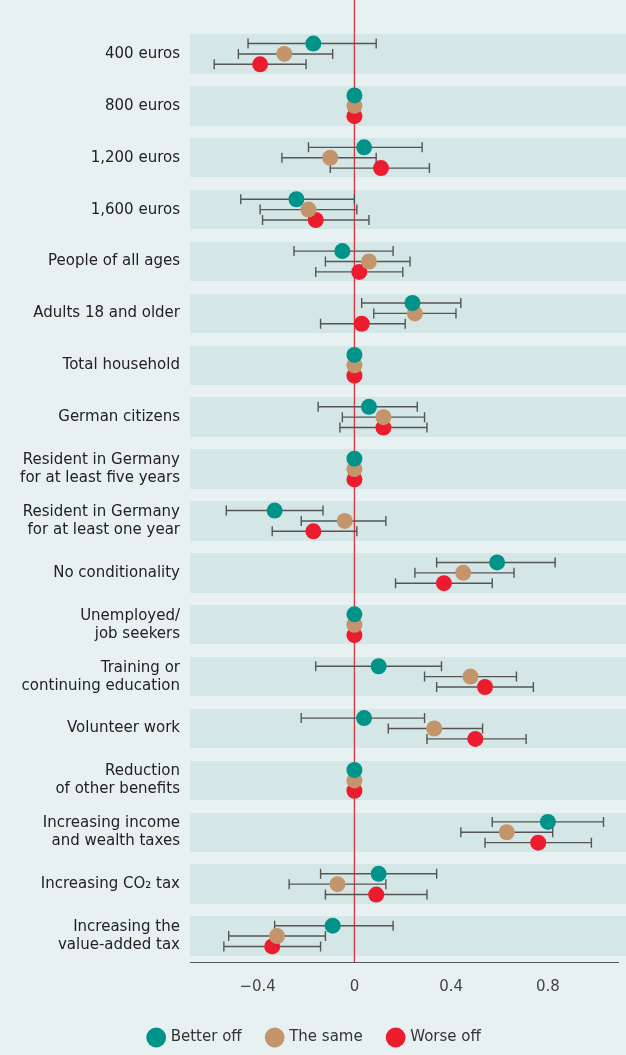 This screenshot has height=1055, width=626. I want to click on y-tick-label: German citizens, so click(119, 416).